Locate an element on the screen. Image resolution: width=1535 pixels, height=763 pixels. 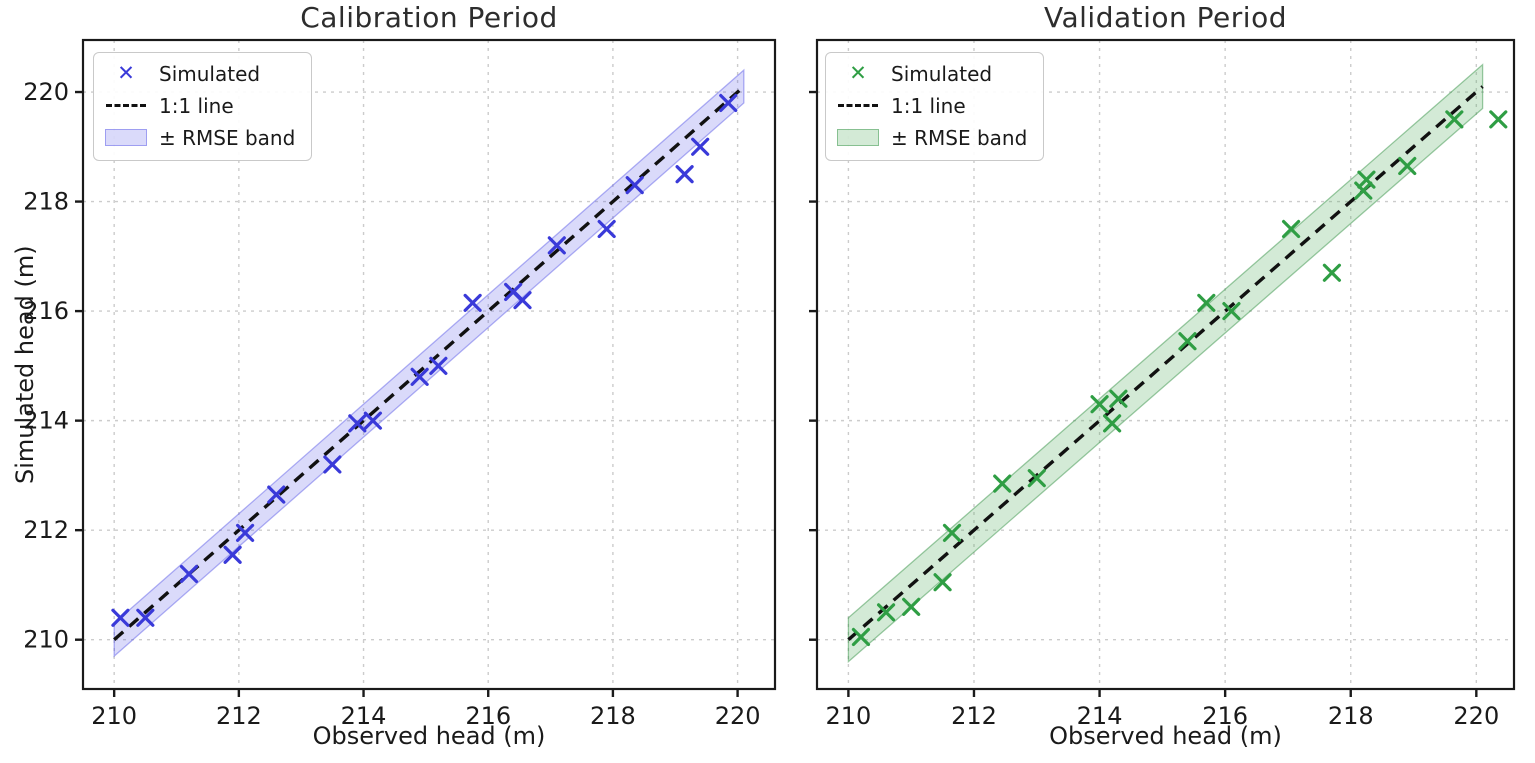
calibration-title: Calibration Period is located at coordinates (429, 17).